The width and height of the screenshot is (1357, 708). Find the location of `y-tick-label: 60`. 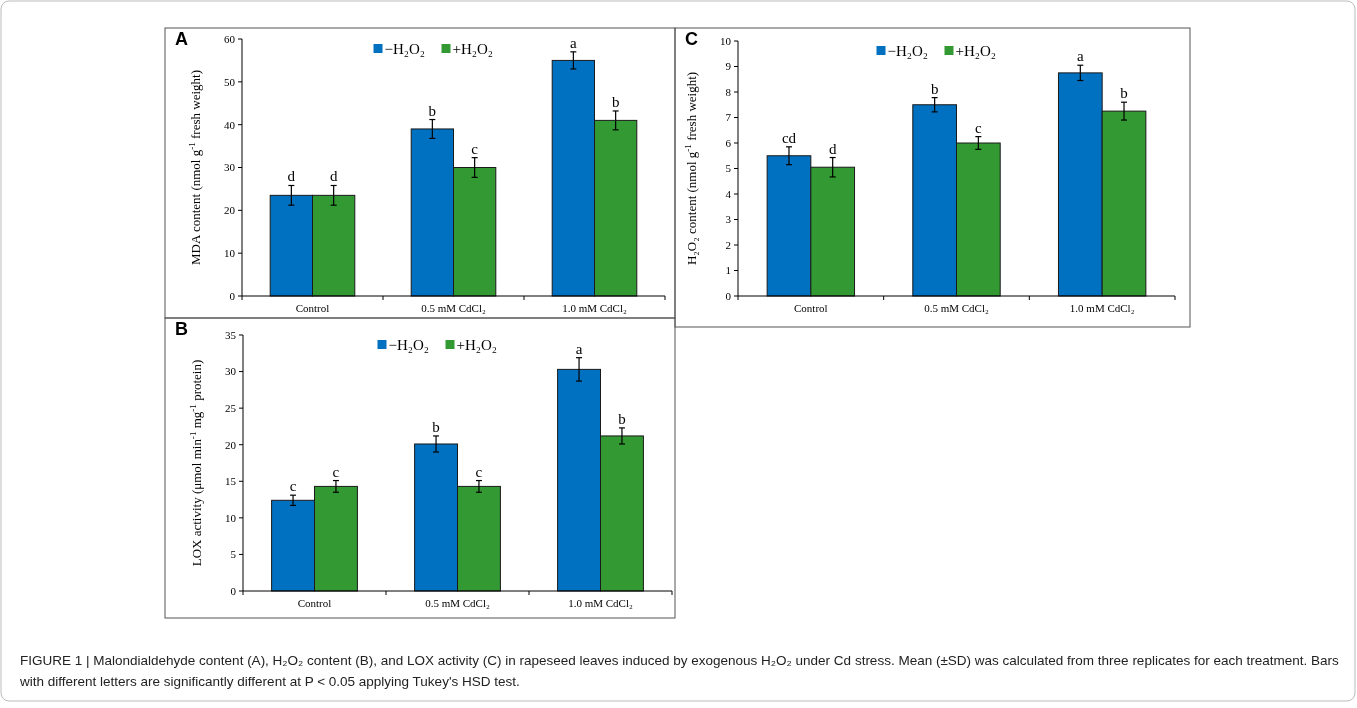

y-tick-label: 60 is located at coordinates (230, 38).